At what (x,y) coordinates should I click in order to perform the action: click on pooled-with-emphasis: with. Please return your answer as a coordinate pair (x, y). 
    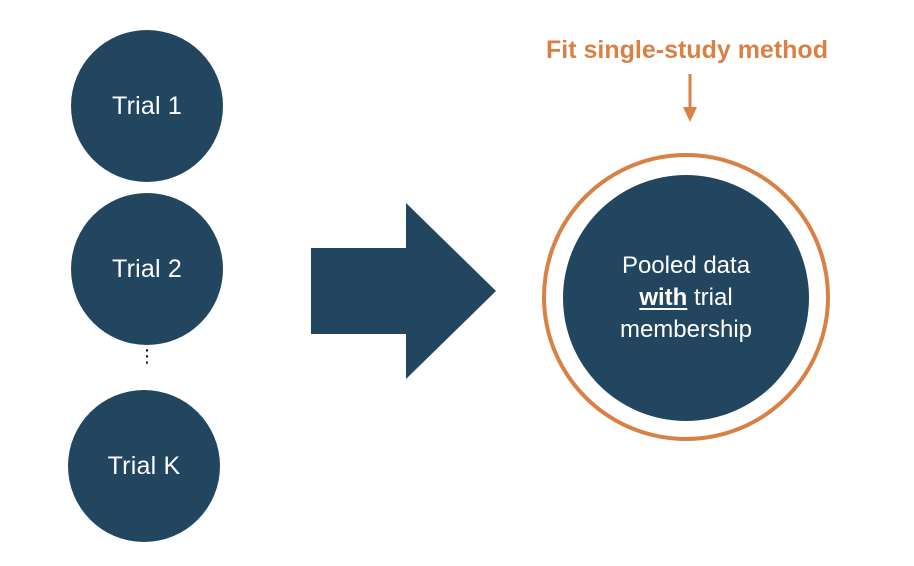
    Looking at the image, I should click on (663, 297).